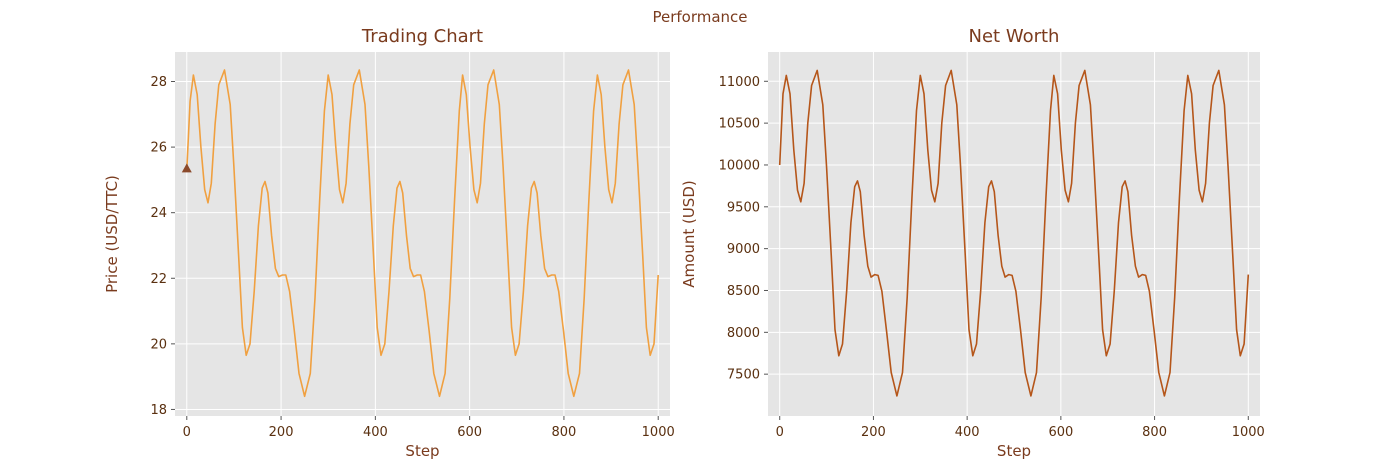 Image resolution: width=1400 pixels, height=471 pixels. What do you see at coordinates (422, 451) in the screenshot?
I see `trading-x-axis-label: Step` at bounding box center [422, 451].